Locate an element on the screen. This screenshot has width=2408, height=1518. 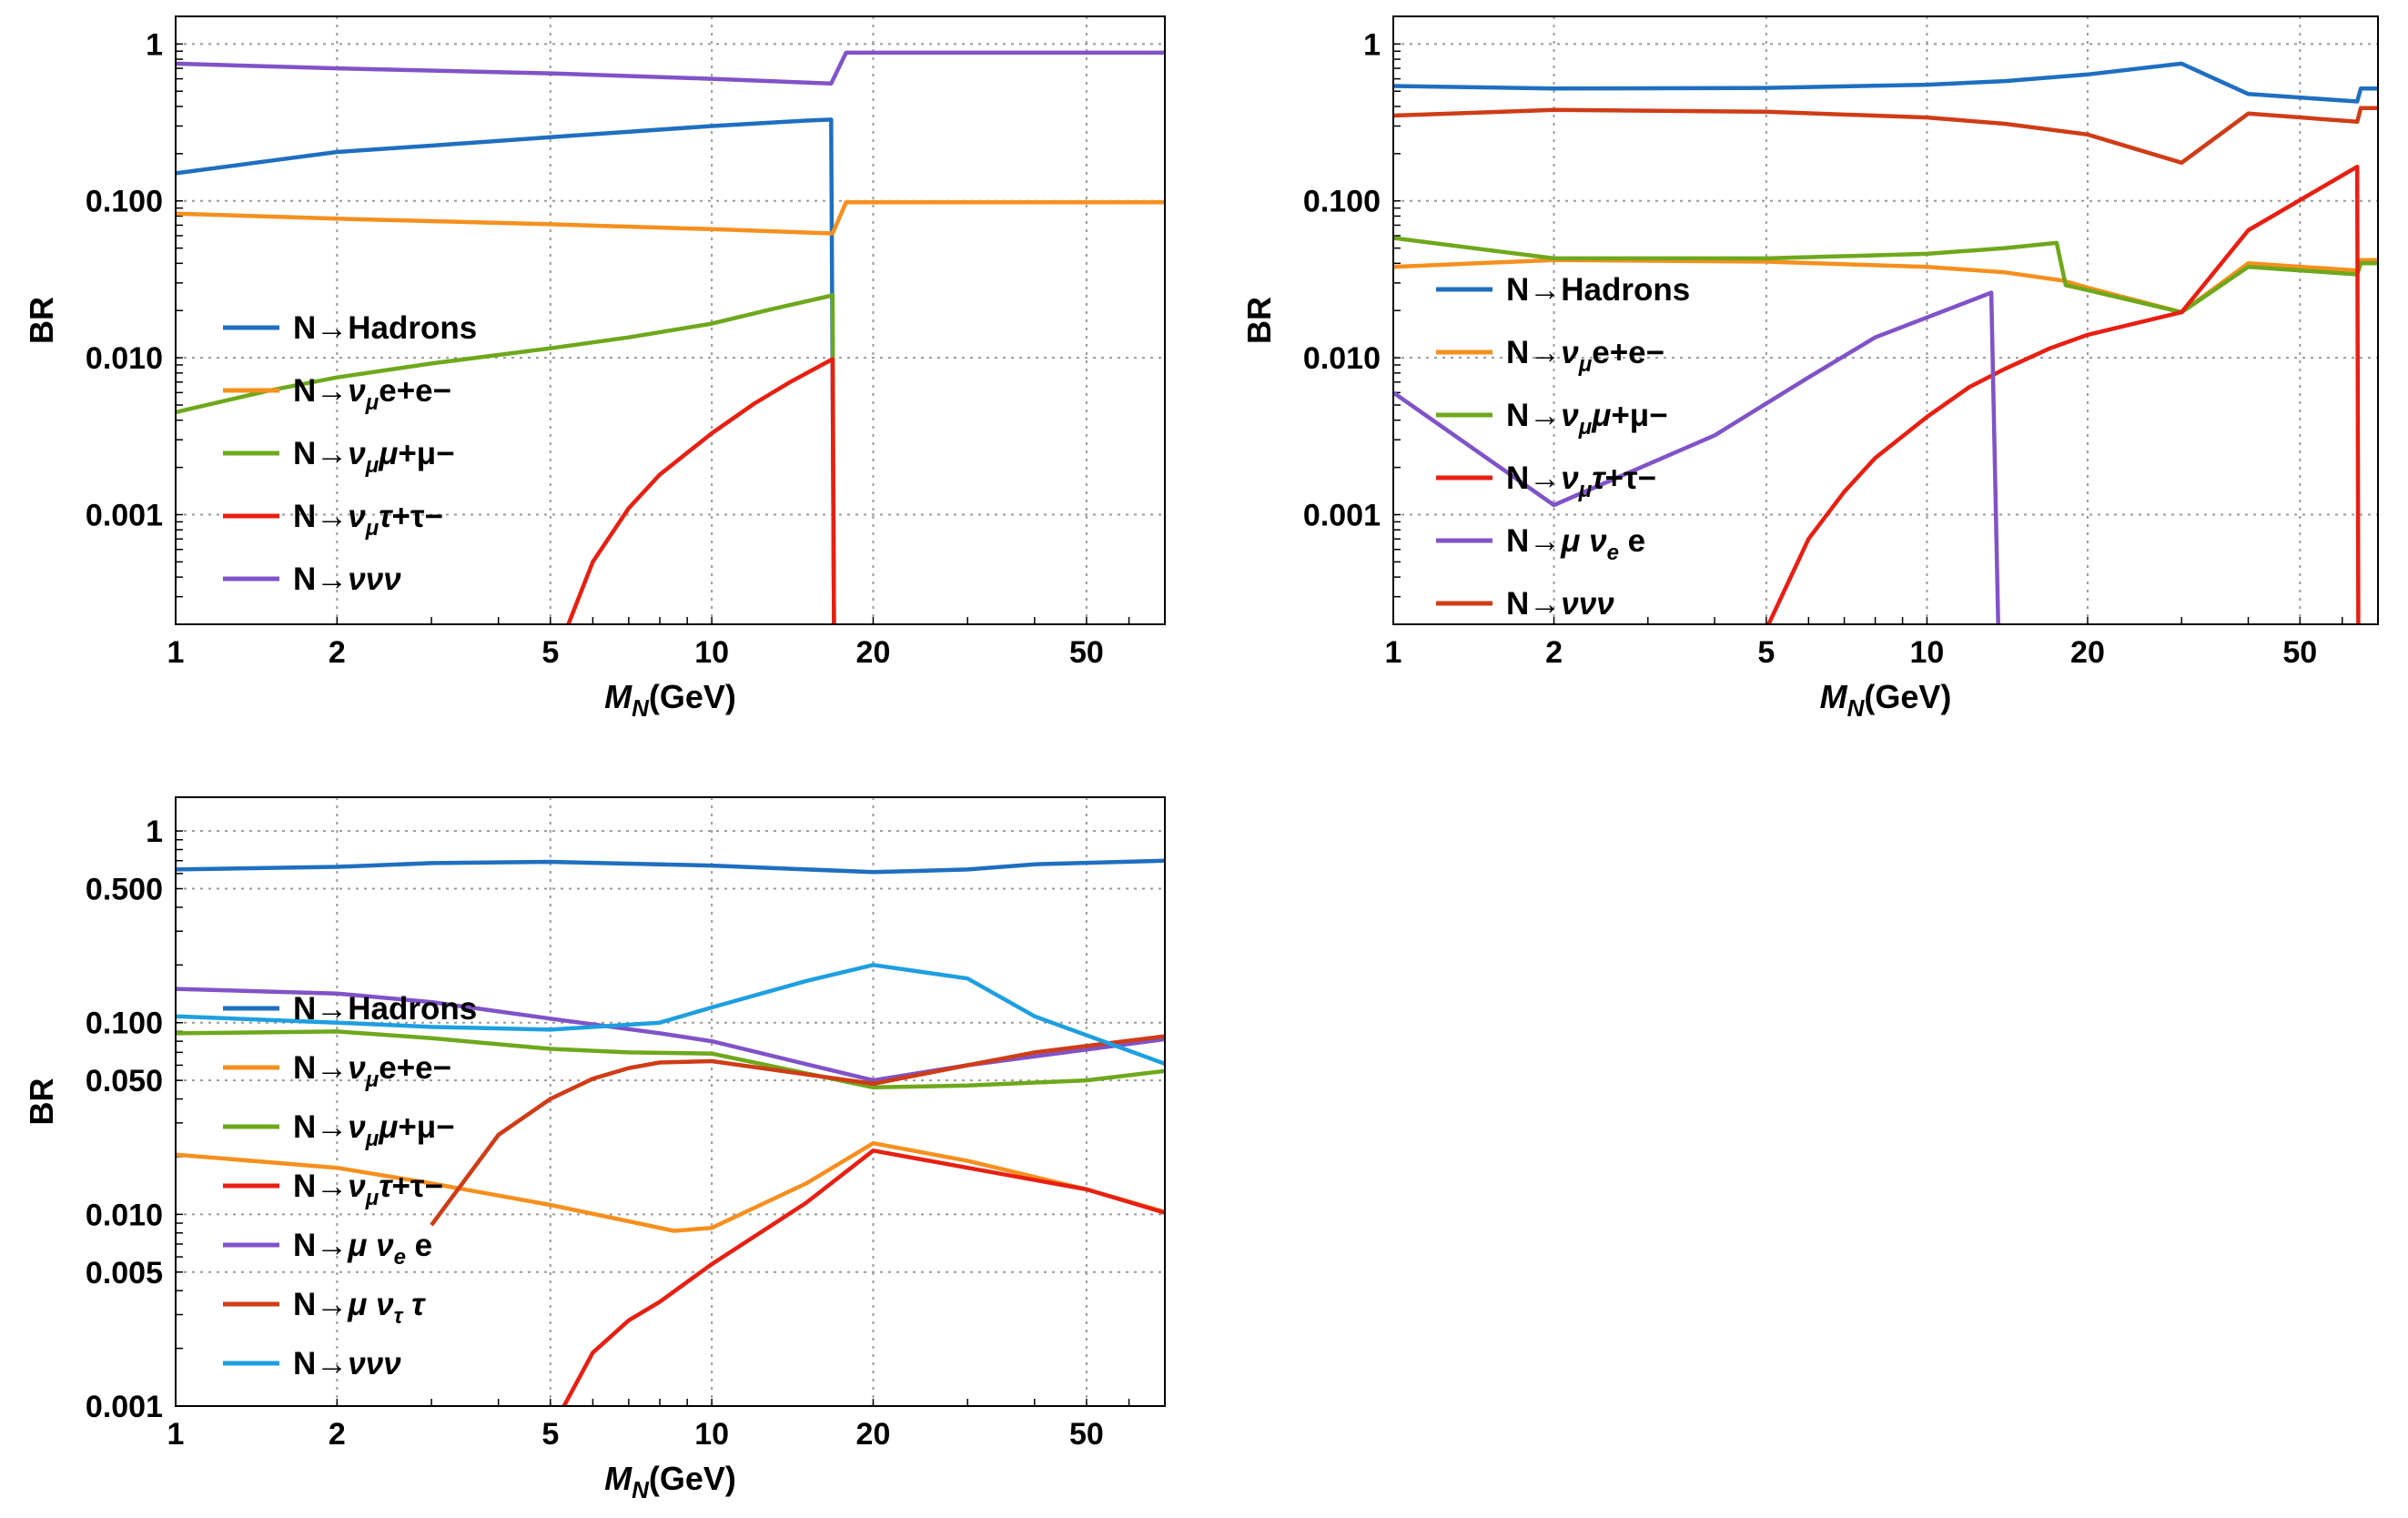
y-tick-label: 0.050 is located at coordinates (124, 1081).